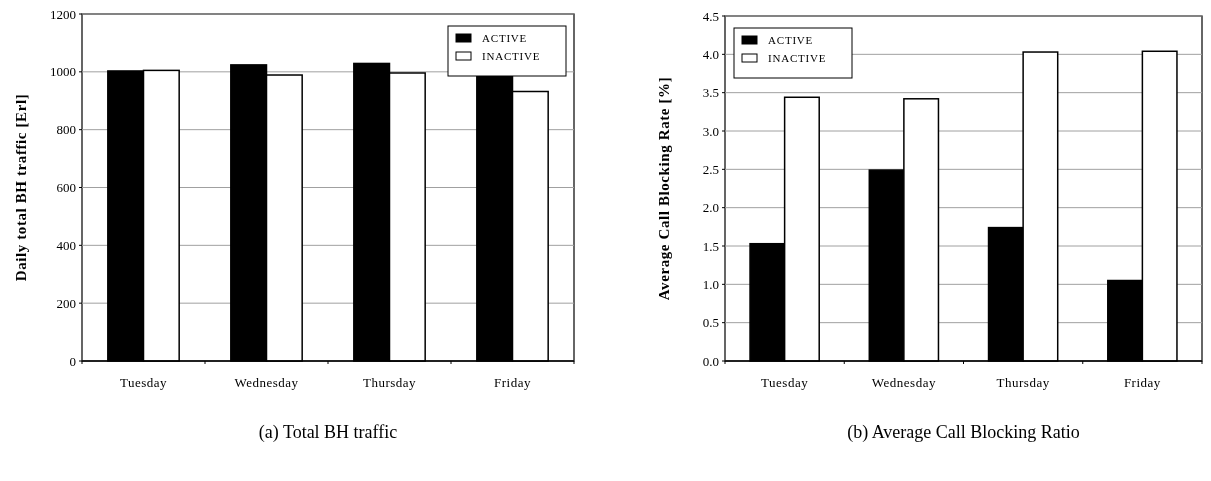 This screenshot has height=481, width=1211. I want to click on y-tick-label: 4.5, so click(710, 16).